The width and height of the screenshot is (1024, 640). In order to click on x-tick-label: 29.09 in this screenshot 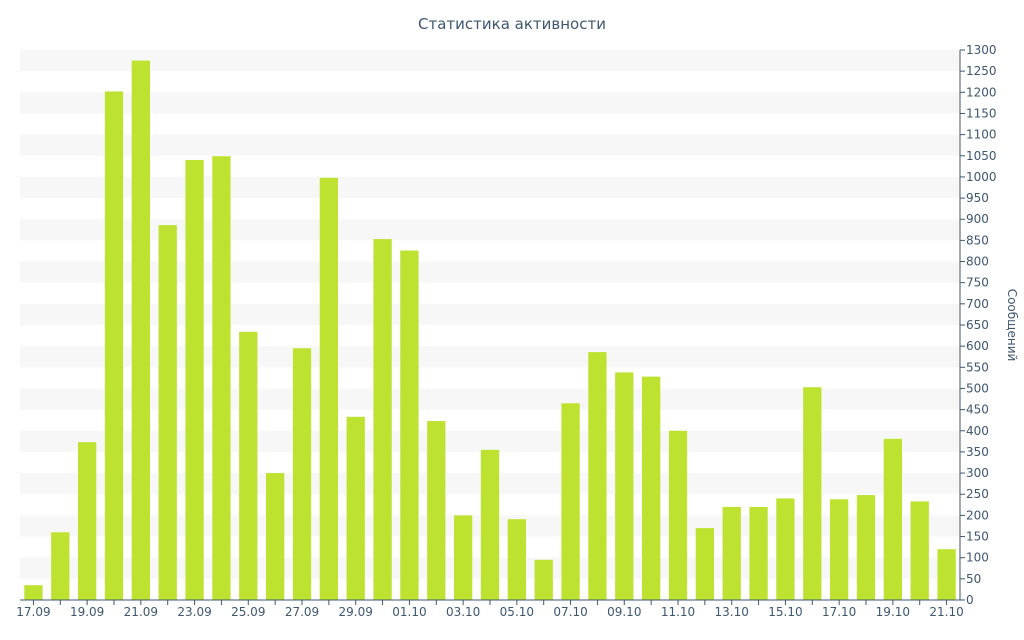, I will do `click(356, 612)`.